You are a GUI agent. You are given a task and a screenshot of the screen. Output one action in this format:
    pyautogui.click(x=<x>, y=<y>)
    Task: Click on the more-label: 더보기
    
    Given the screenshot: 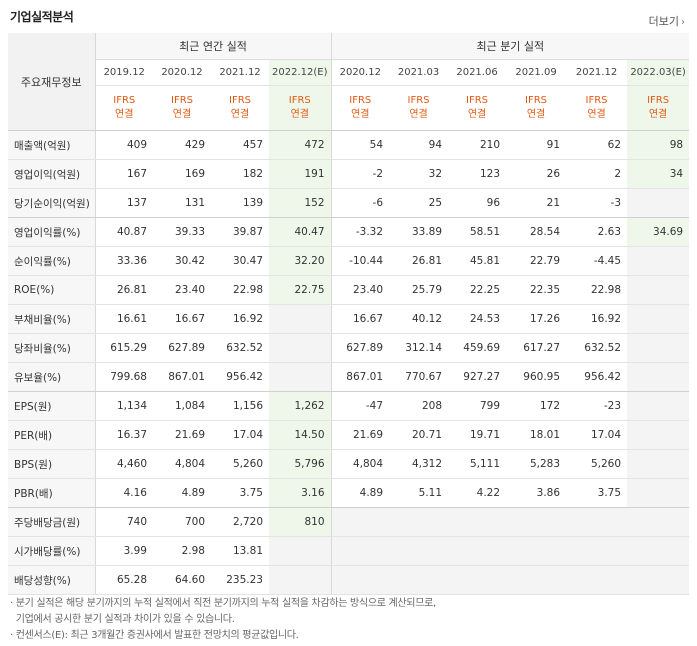 What is the action you would take?
    pyautogui.click(x=663, y=21)
    